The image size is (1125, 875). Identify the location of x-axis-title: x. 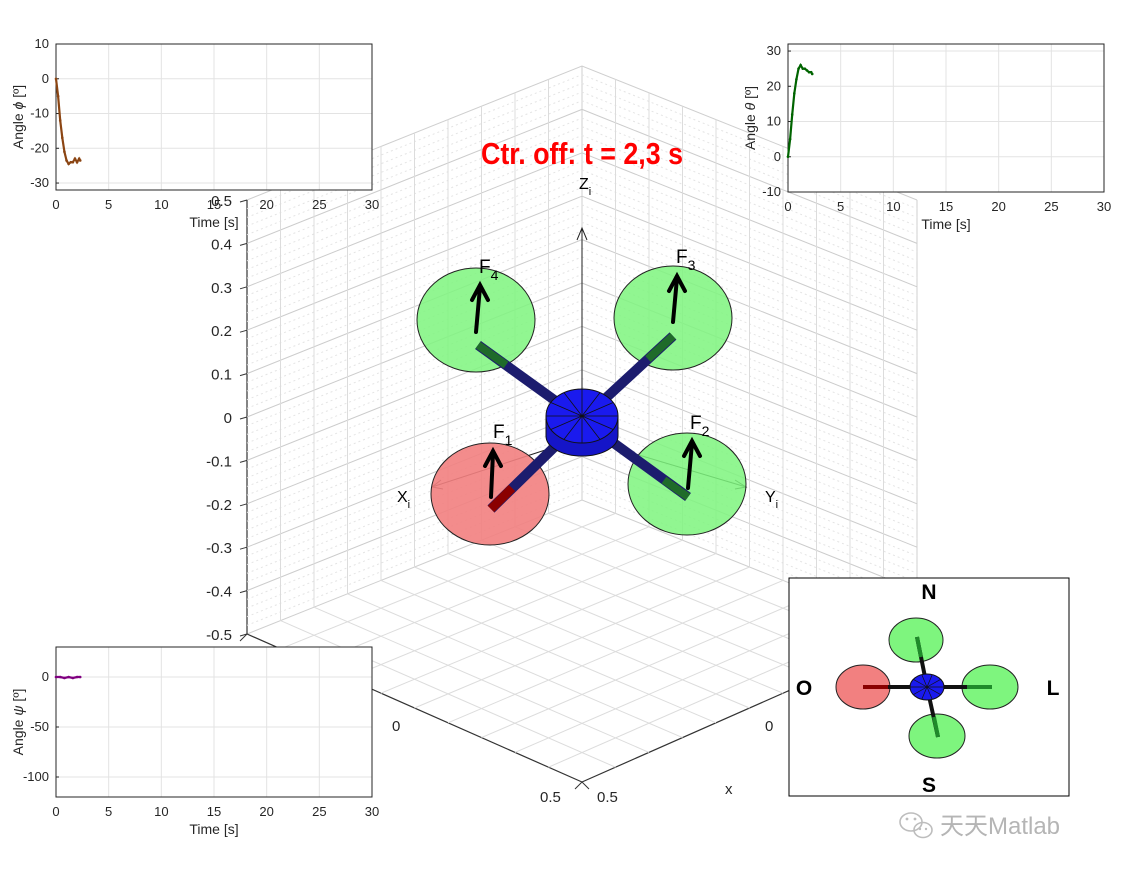
(729, 789).